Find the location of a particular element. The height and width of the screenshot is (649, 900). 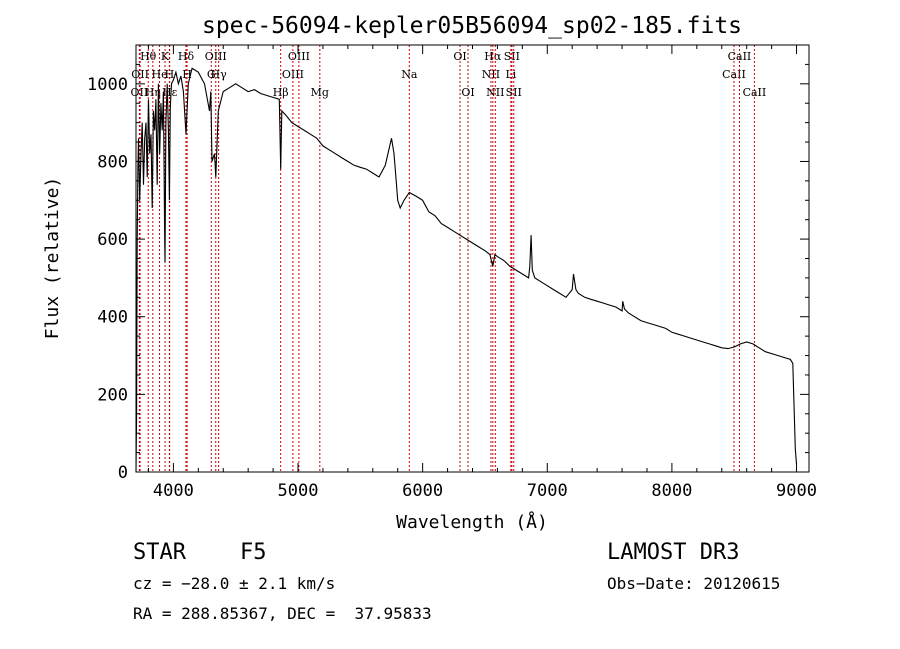

line-marker-label-14: OIII is located at coordinates (293, 74).